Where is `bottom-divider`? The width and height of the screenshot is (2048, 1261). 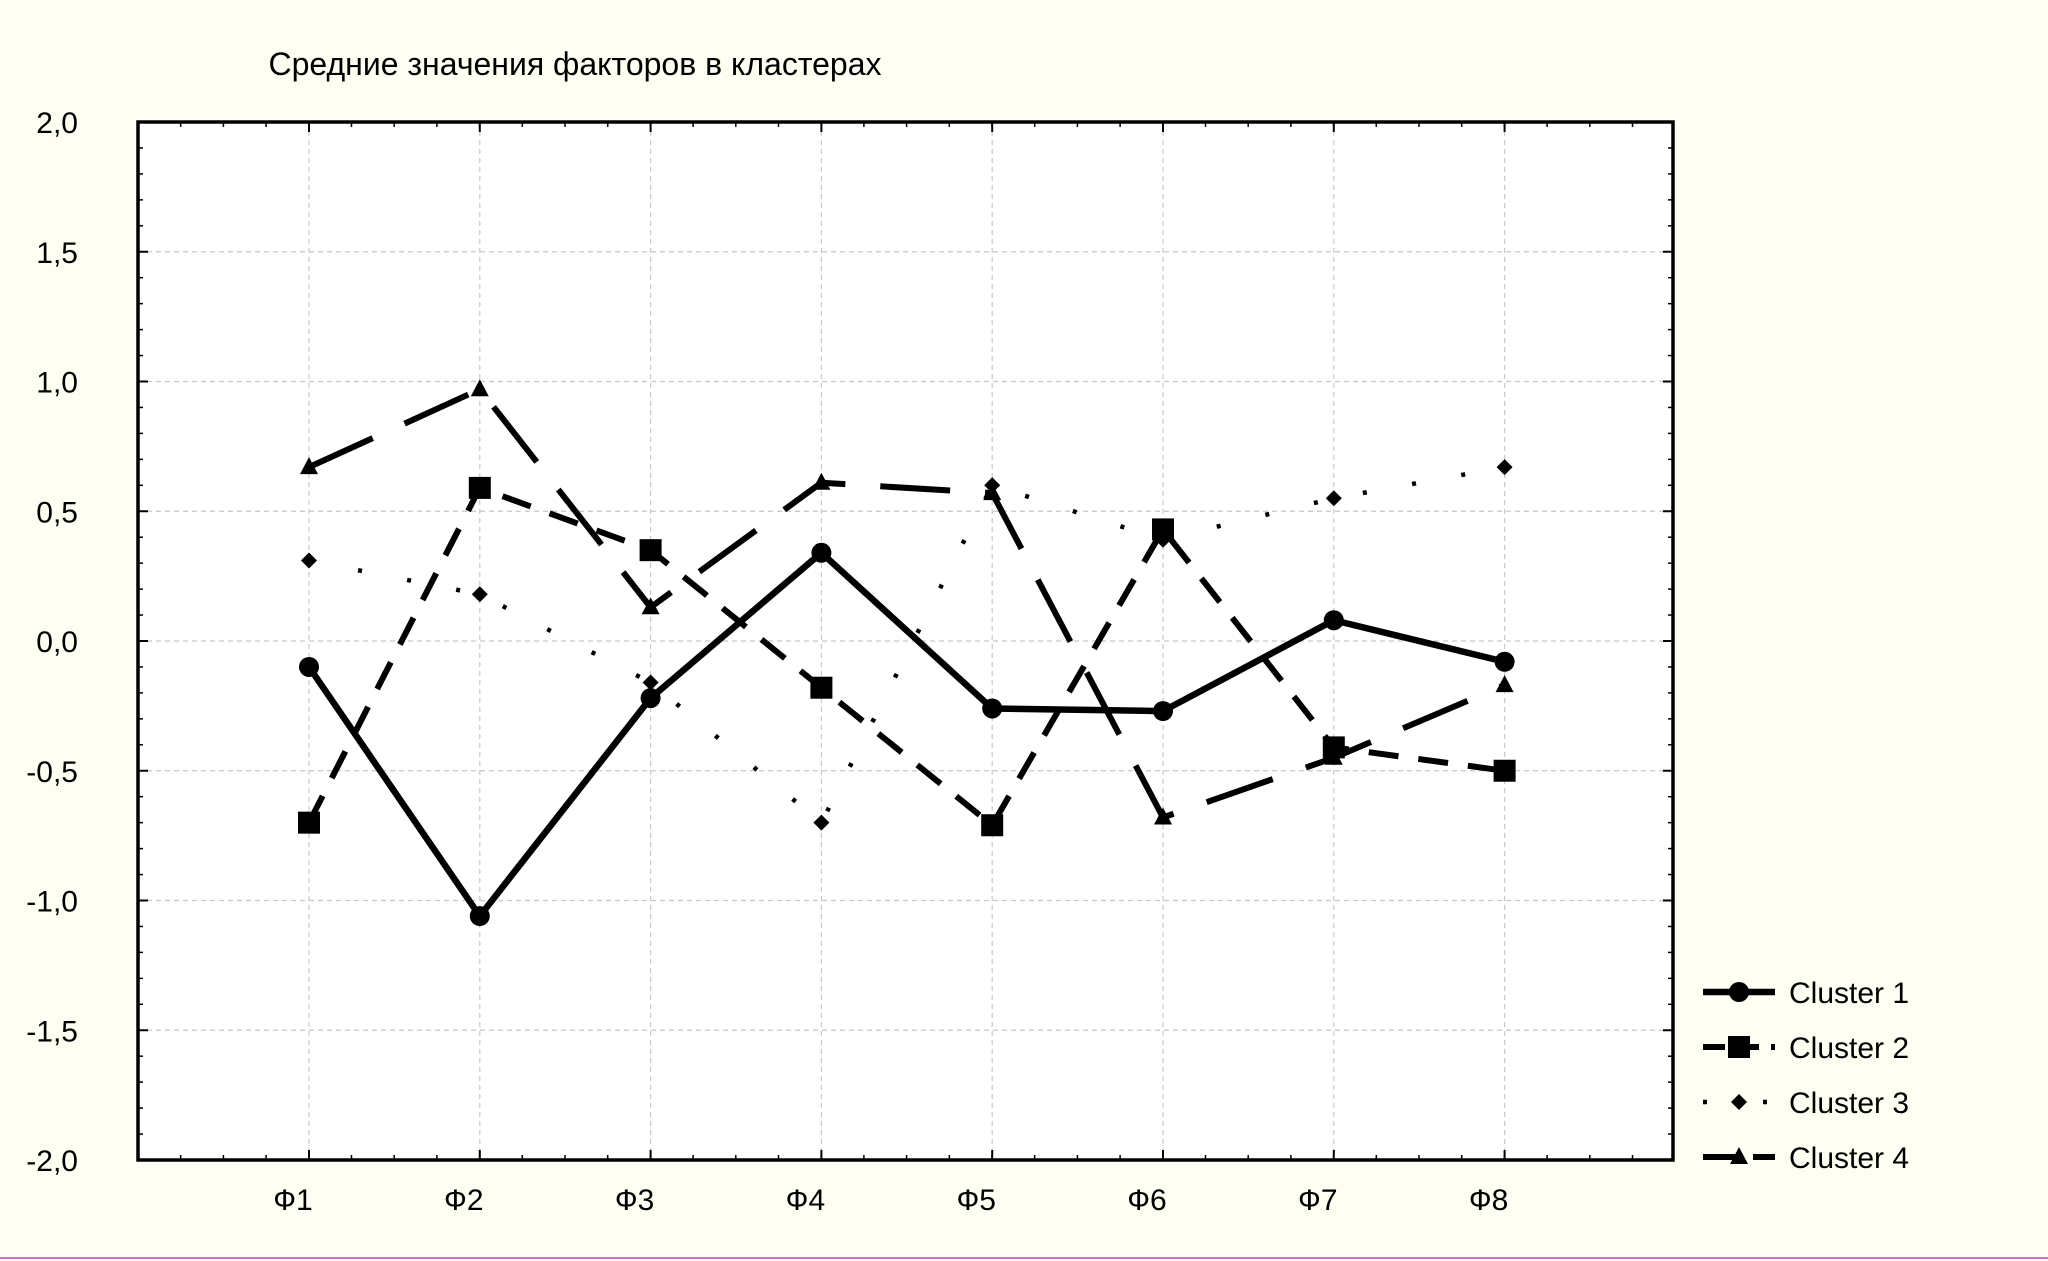
bottom-divider is located at coordinates (1024, 1258).